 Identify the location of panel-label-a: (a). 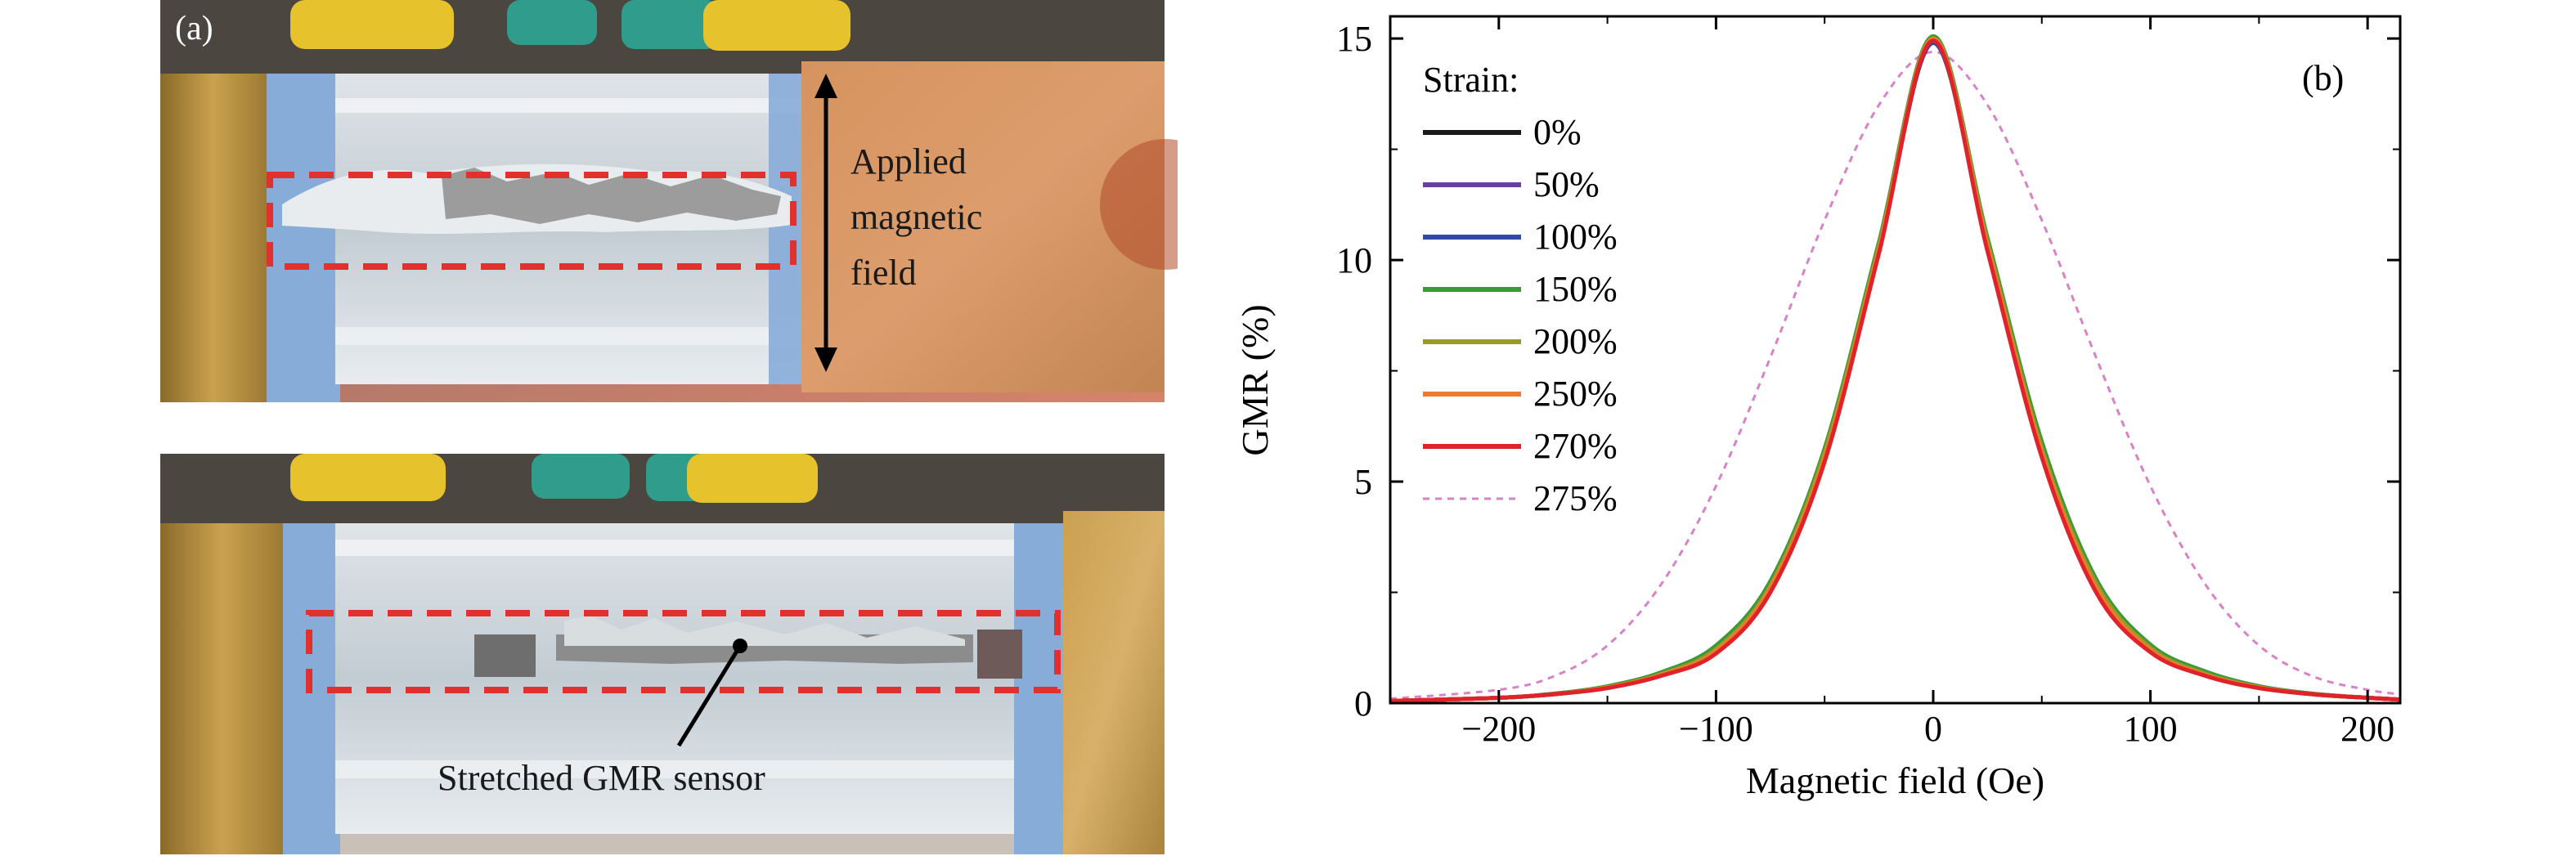
(194, 28).